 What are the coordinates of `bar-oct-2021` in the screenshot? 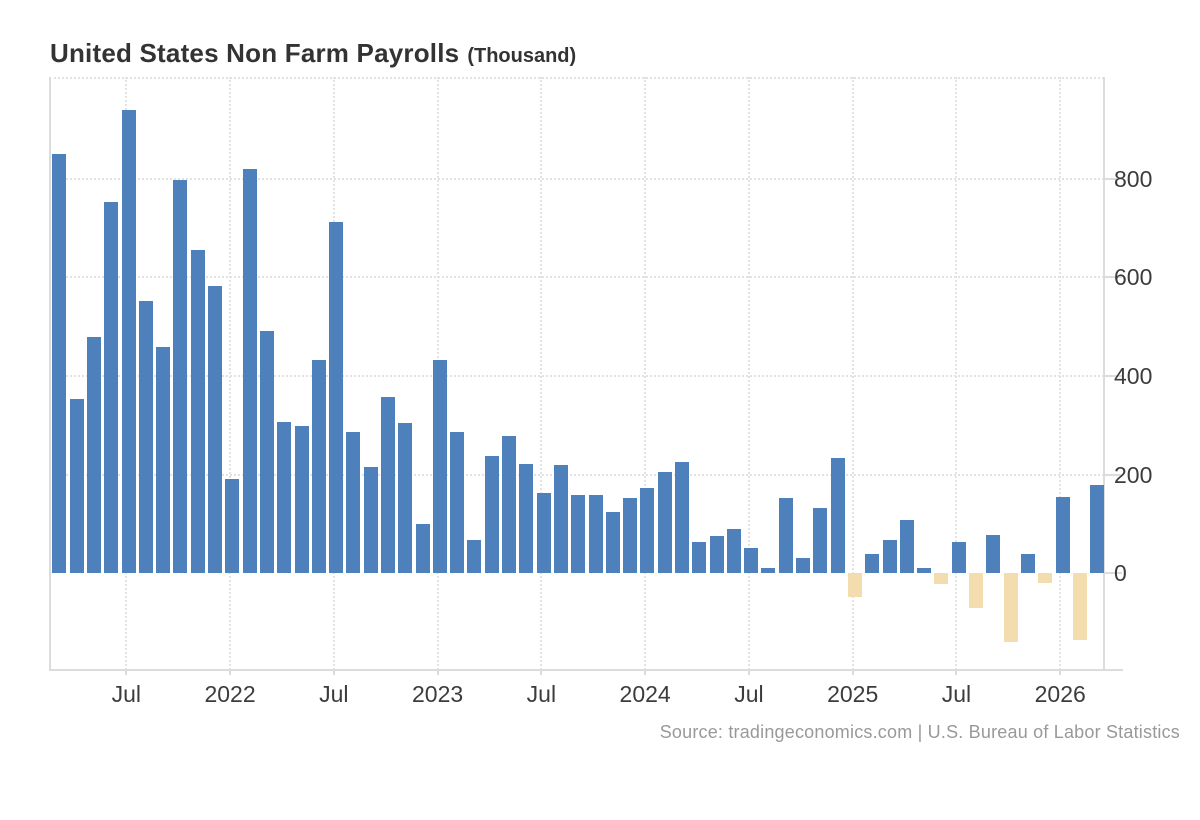 It's located at (180, 376).